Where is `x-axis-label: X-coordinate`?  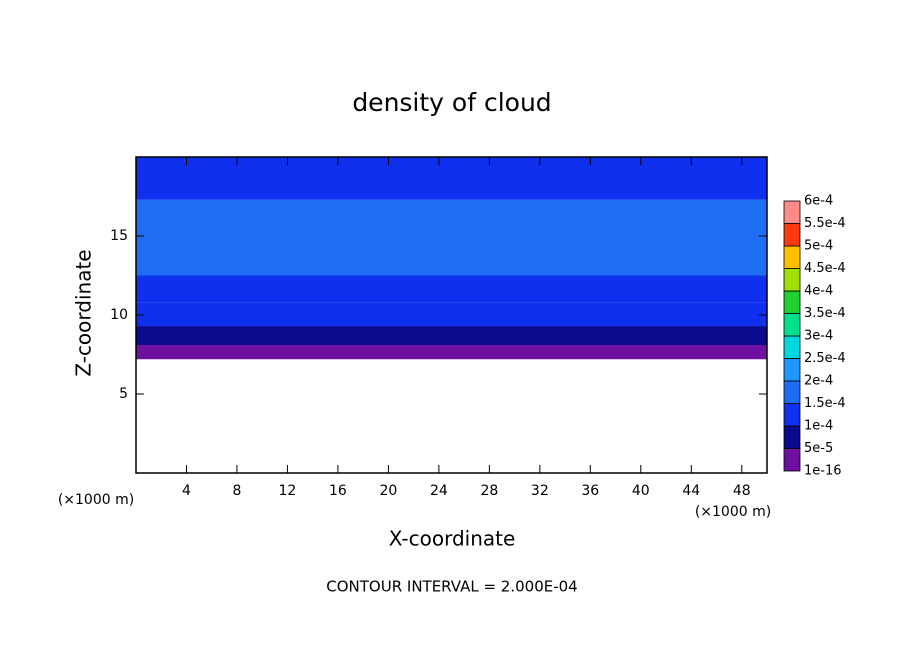
x-axis-label: X-coordinate is located at coordinates (452, 539).